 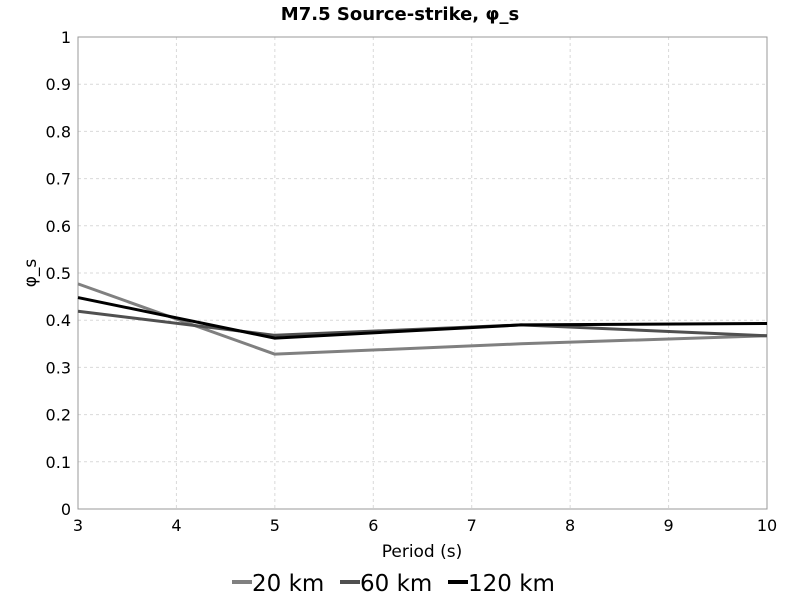 What do you see at coordinates (78, 525) in the screenshot?
I see `x-tick-label: 3` at bounding box center [78, 525].